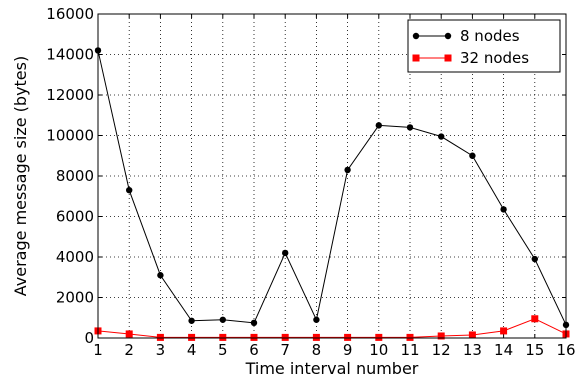 The image size is (580, 378). Describe the element at coordinates (20, 176) in the screenshot. I see `y-axis-label: Average message size (bytes)` at that location.